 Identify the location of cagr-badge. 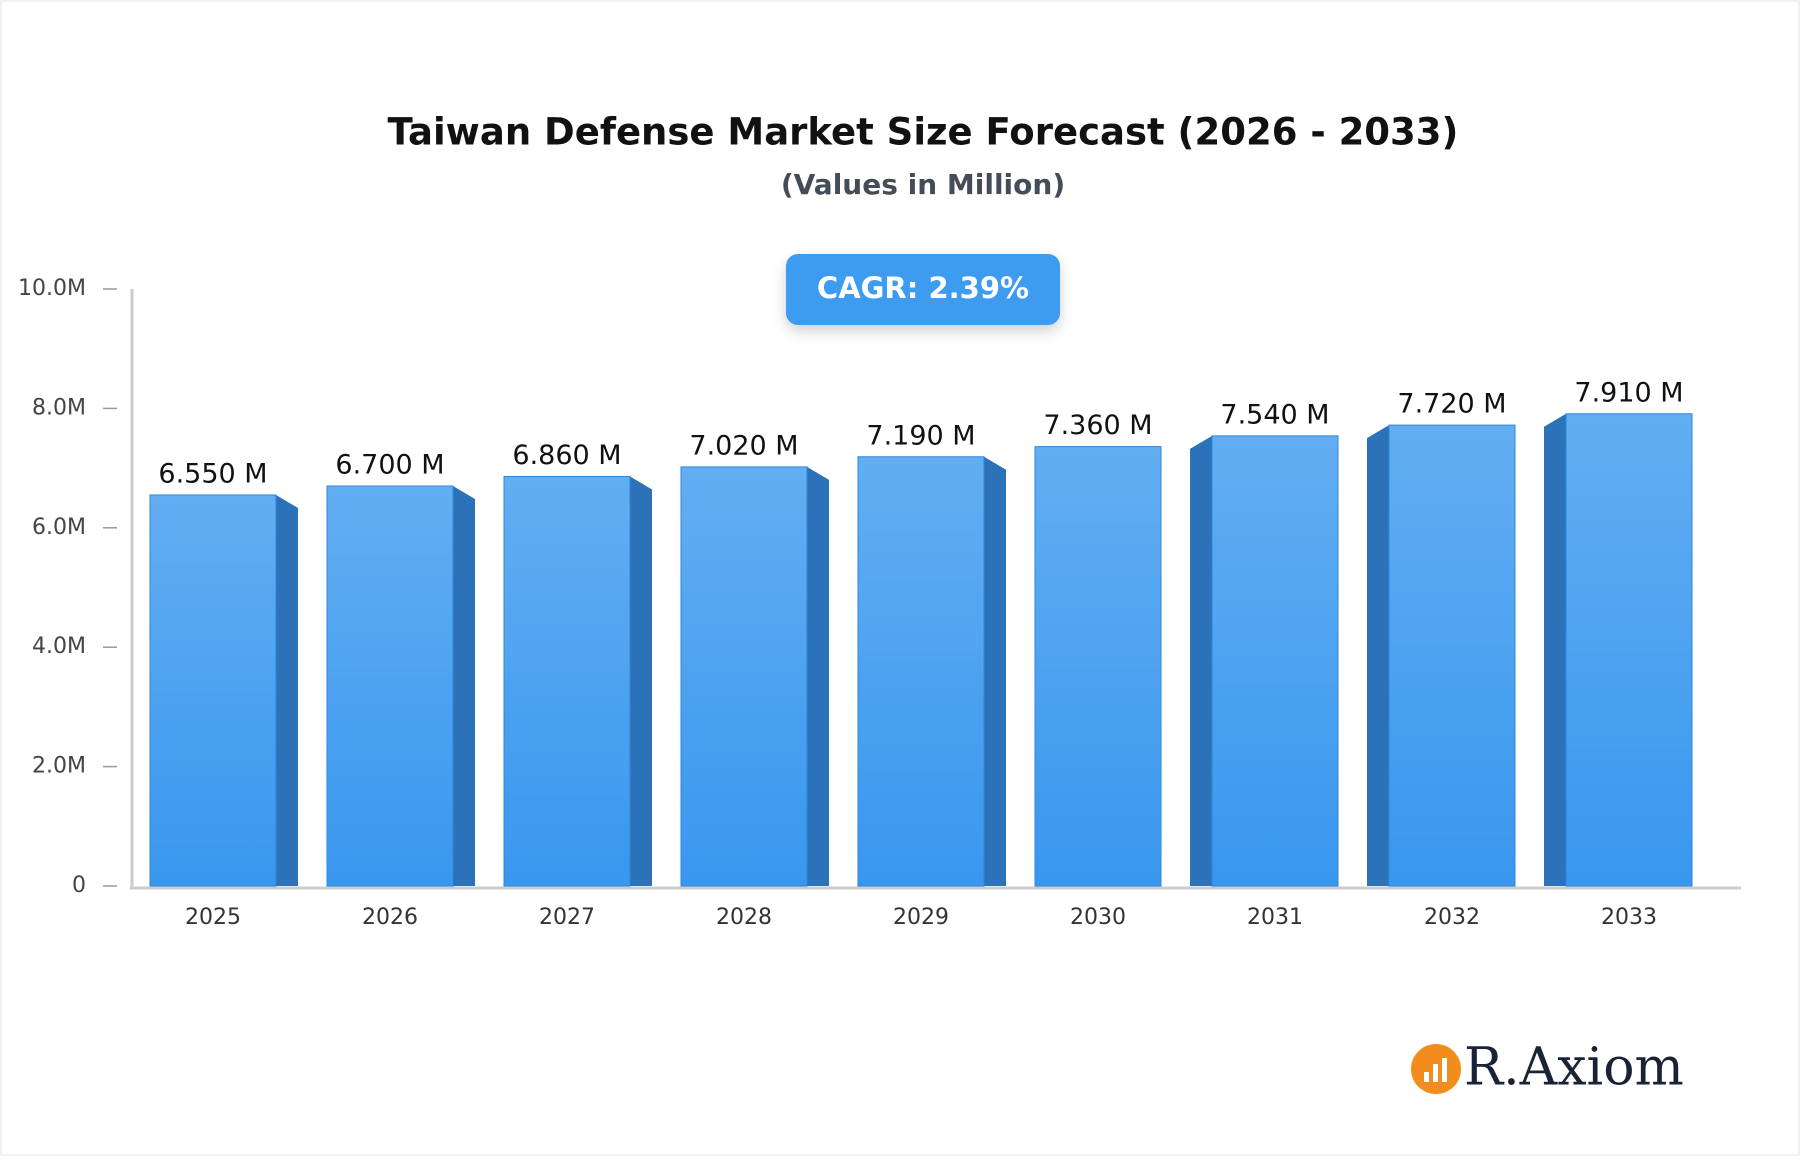
(923, 289).